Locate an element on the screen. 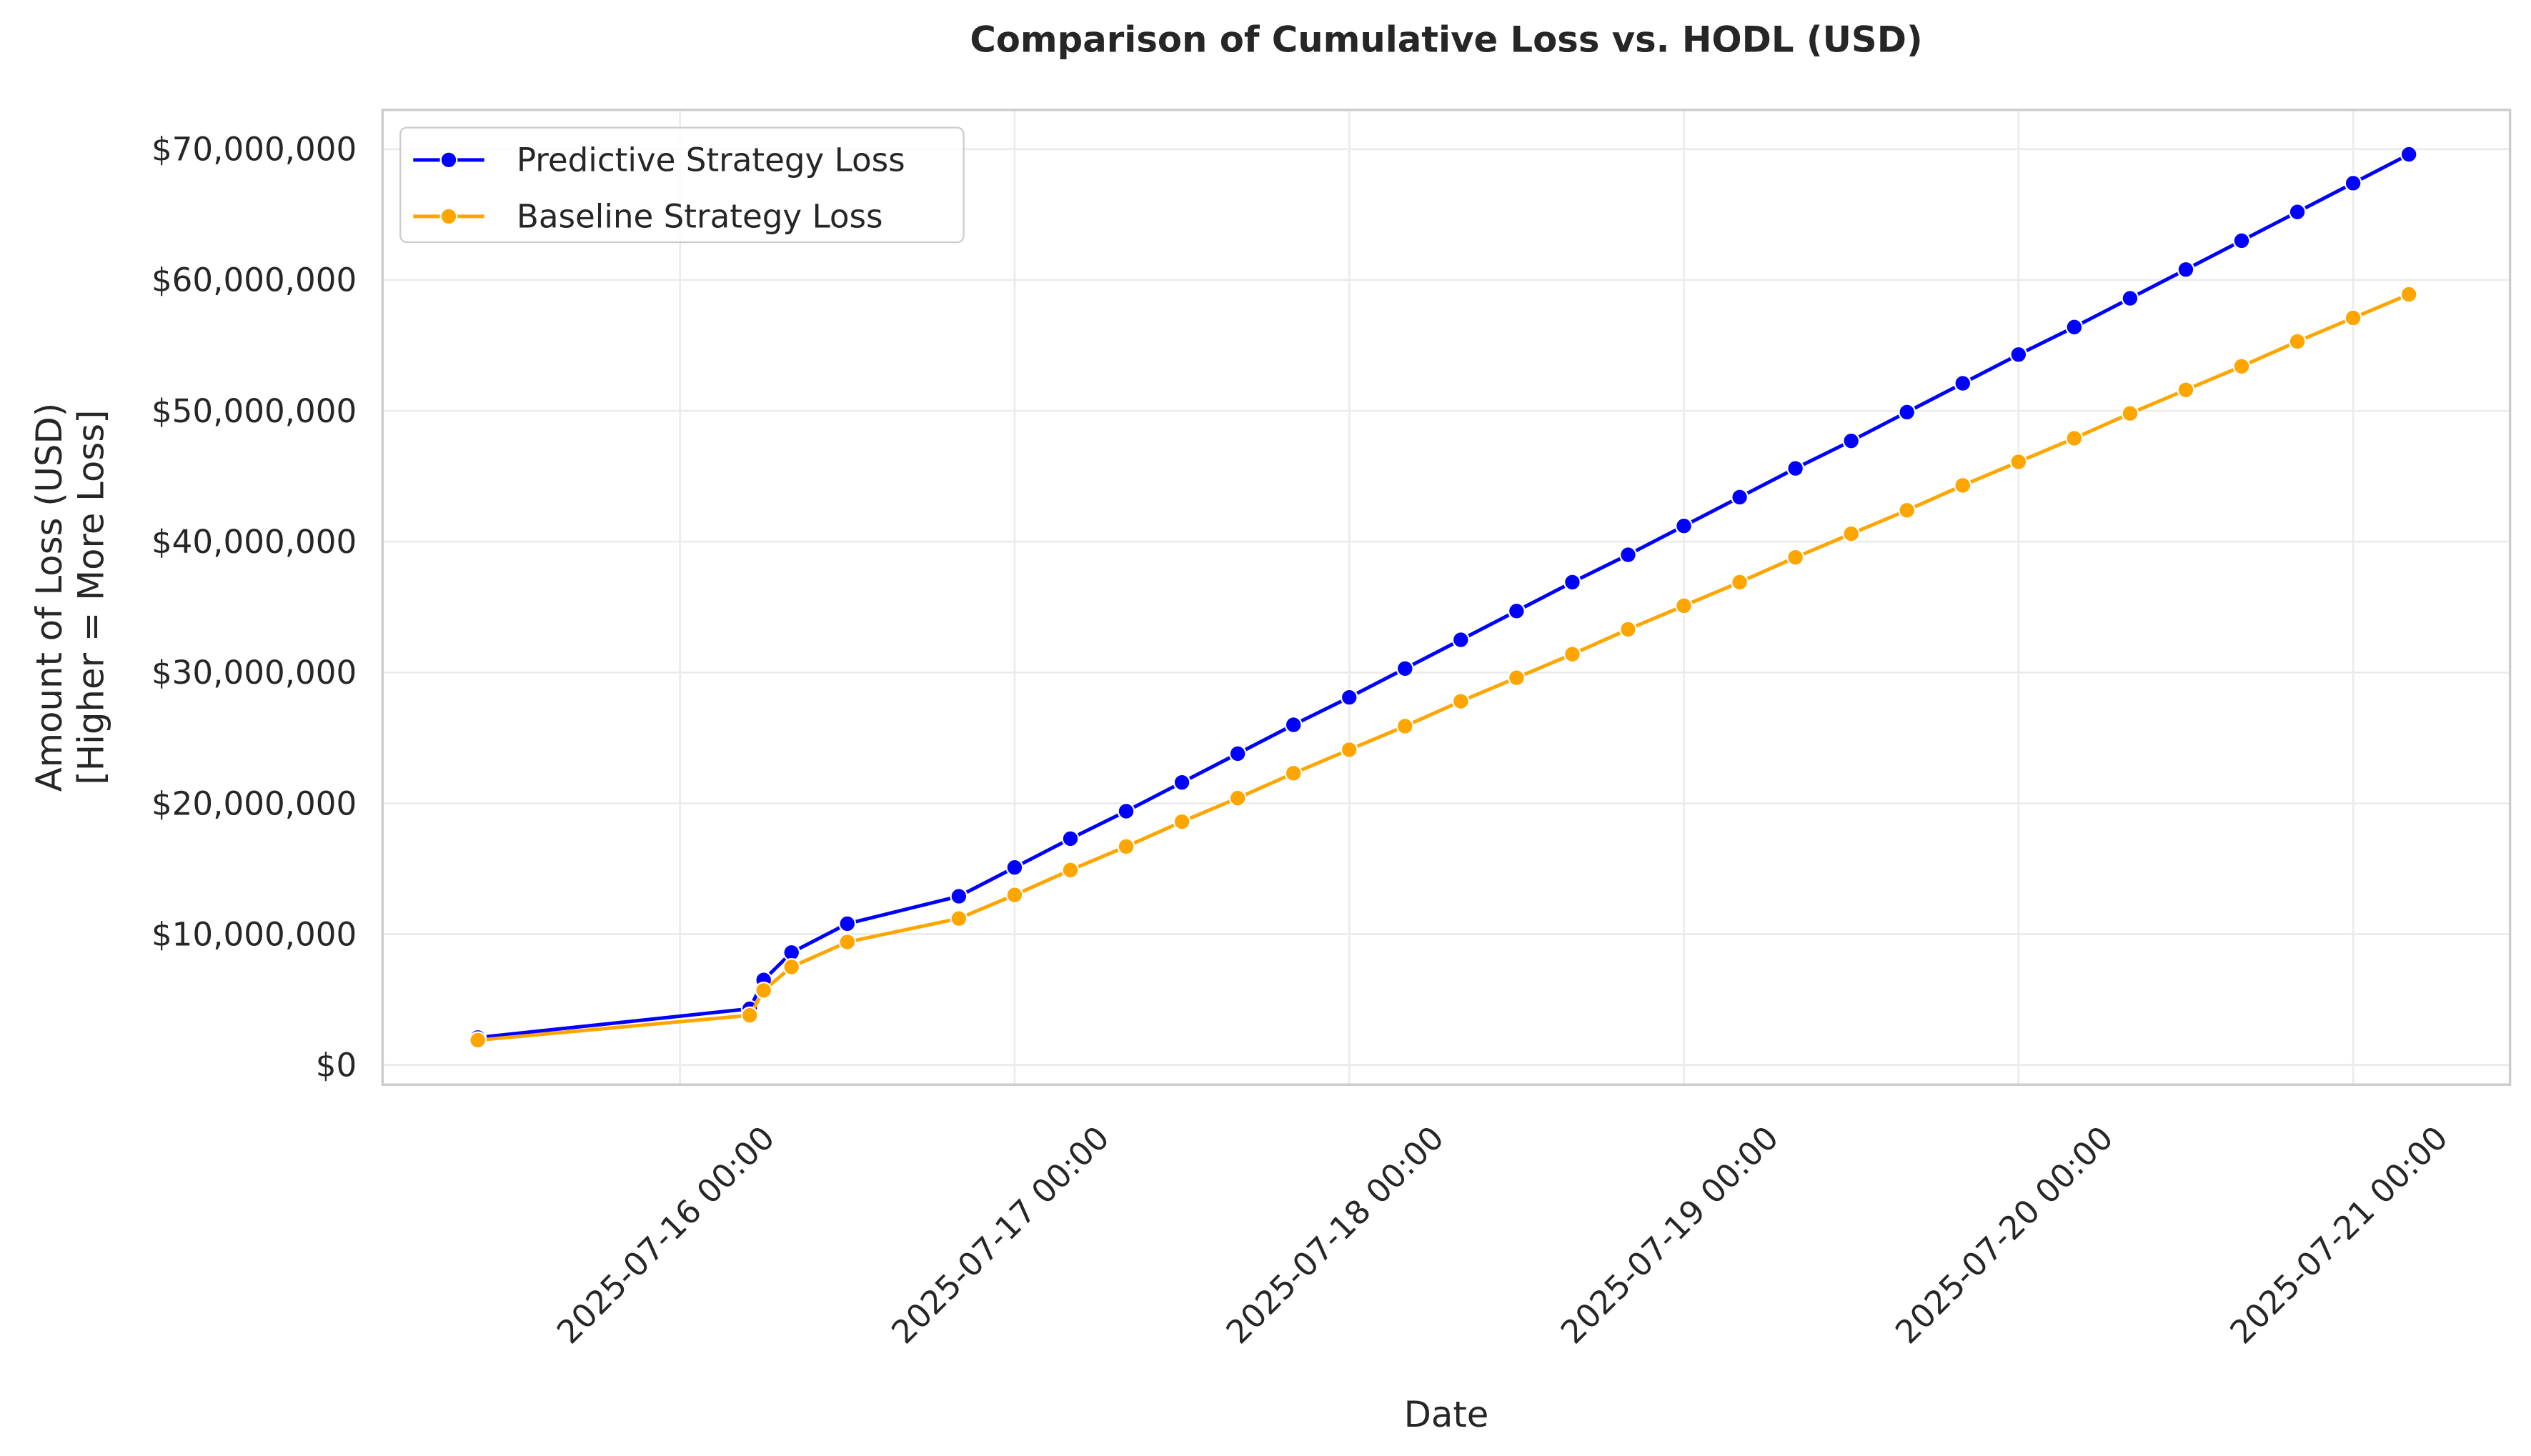 This screenshot has height=1456, width=2531. x-tick-label: 2025-07-16 00:00 is located at coordinates (666, 1235).